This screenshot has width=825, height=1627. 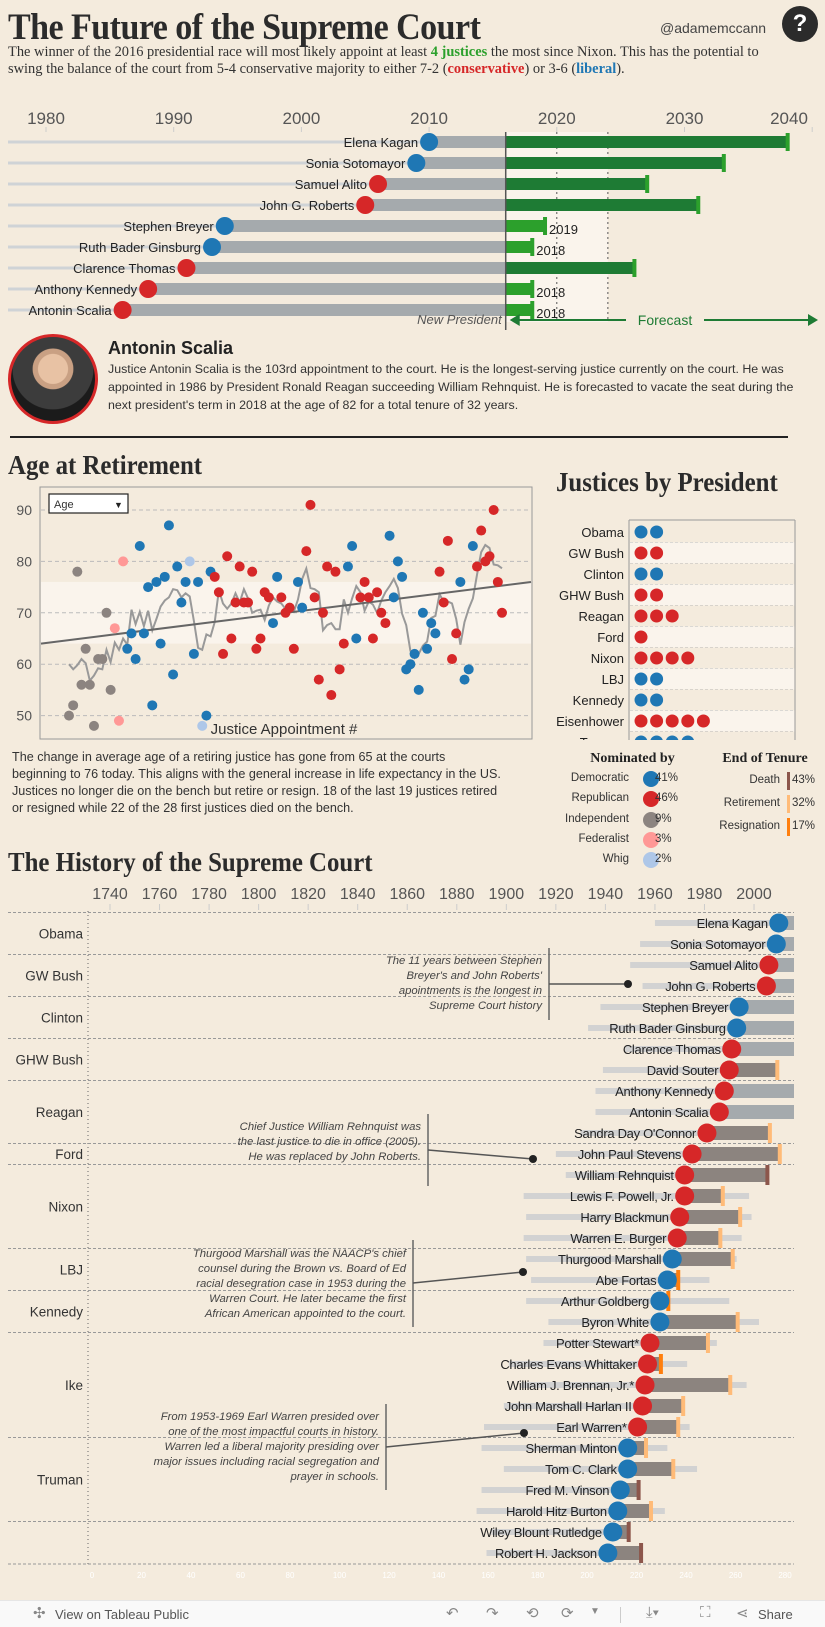 What do you see at coordinates (764, 780) in the screenshot?
I see `legend-tenure-label: Death` at bounding box center [764, 780].